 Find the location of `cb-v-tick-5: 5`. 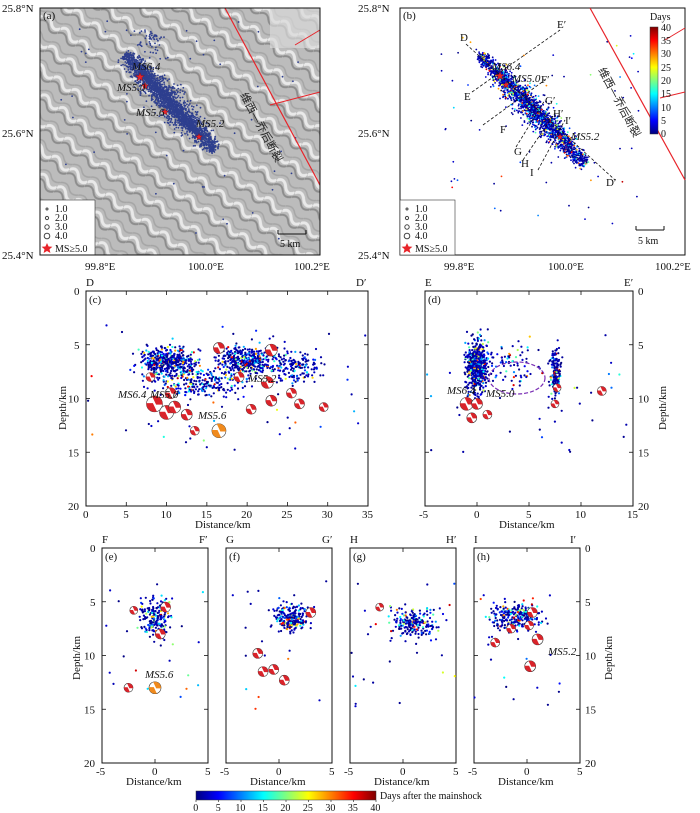

cb-v-tick-5: 5 is located at coordinates (663, 121).